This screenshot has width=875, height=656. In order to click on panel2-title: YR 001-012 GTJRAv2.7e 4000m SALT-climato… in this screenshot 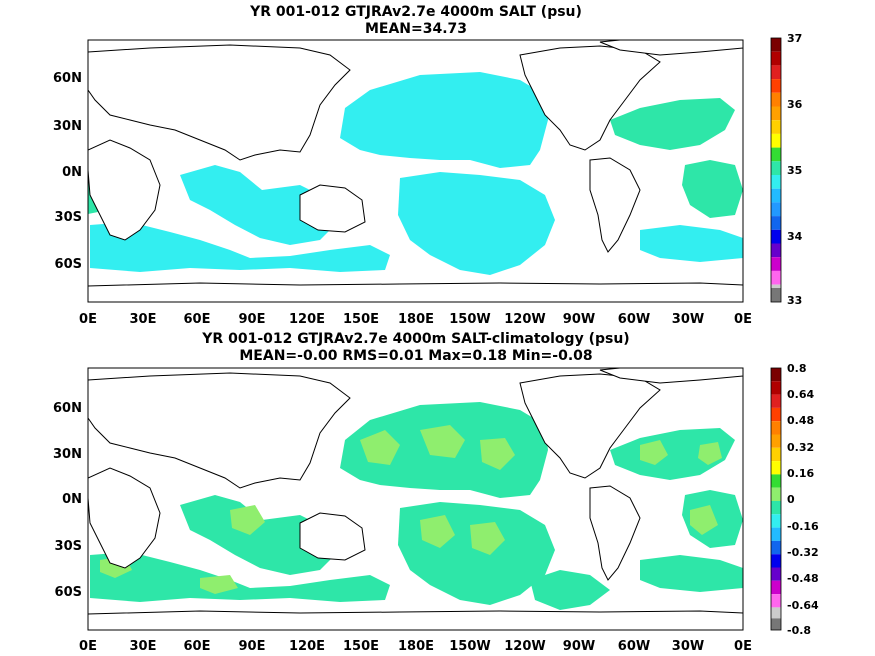, I will do `click(415, 339)`.